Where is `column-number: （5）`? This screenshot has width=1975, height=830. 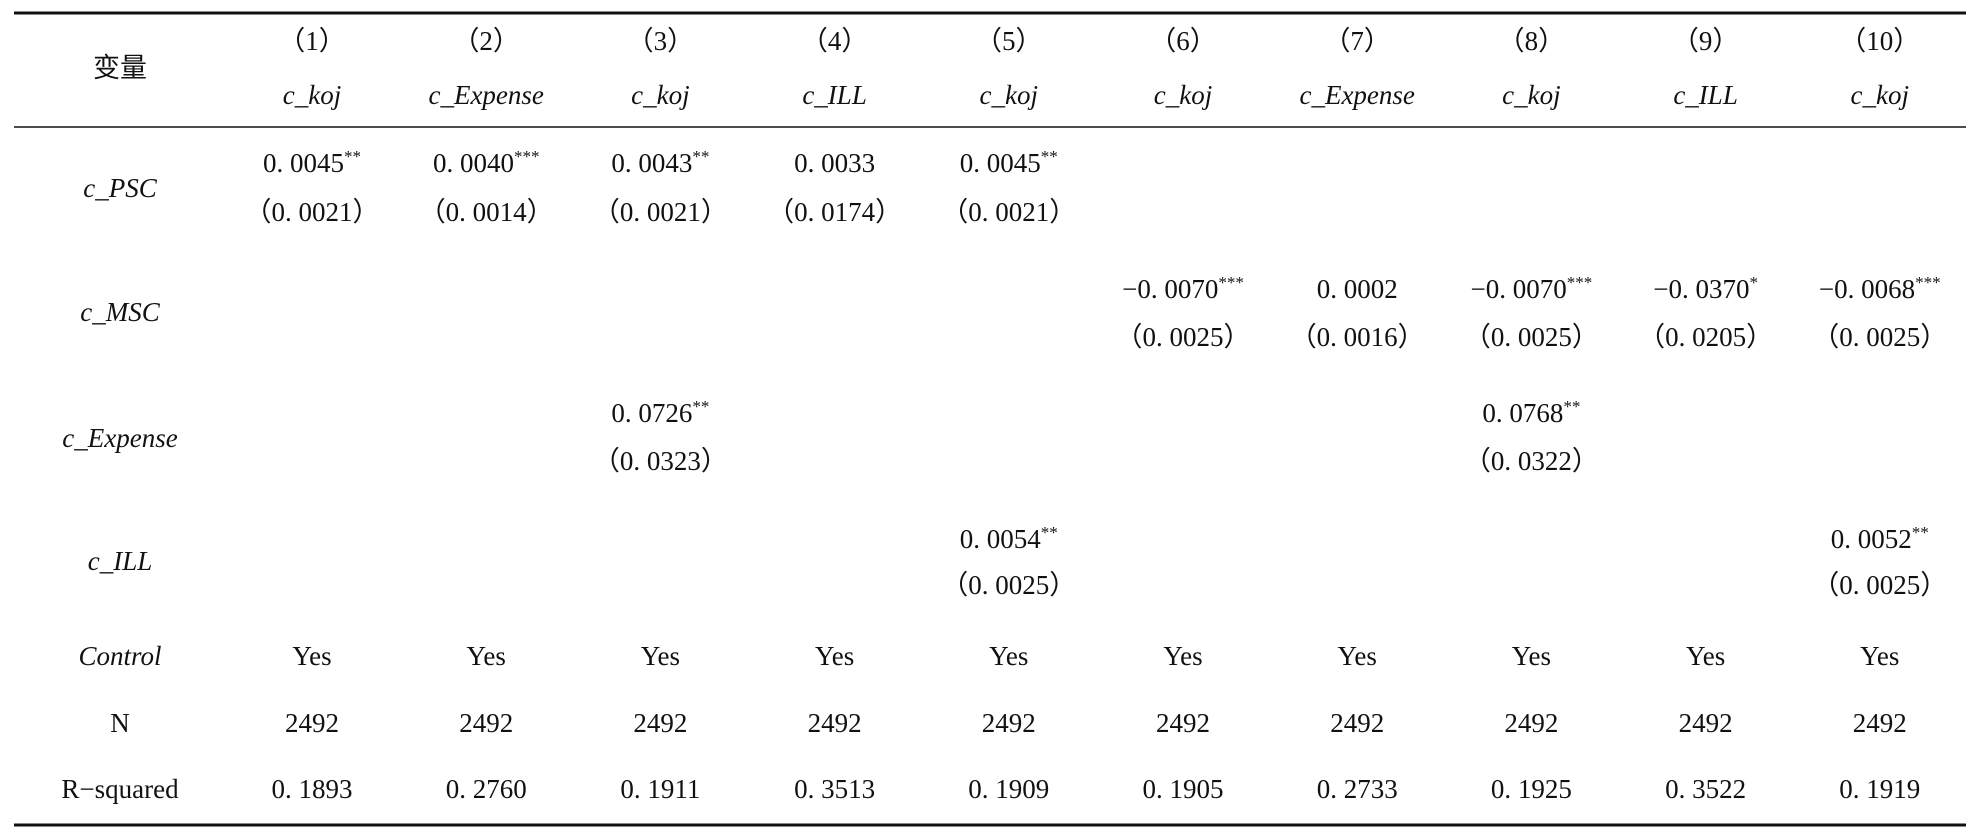 column-number: （5） is located at coordinates (1009, 41).